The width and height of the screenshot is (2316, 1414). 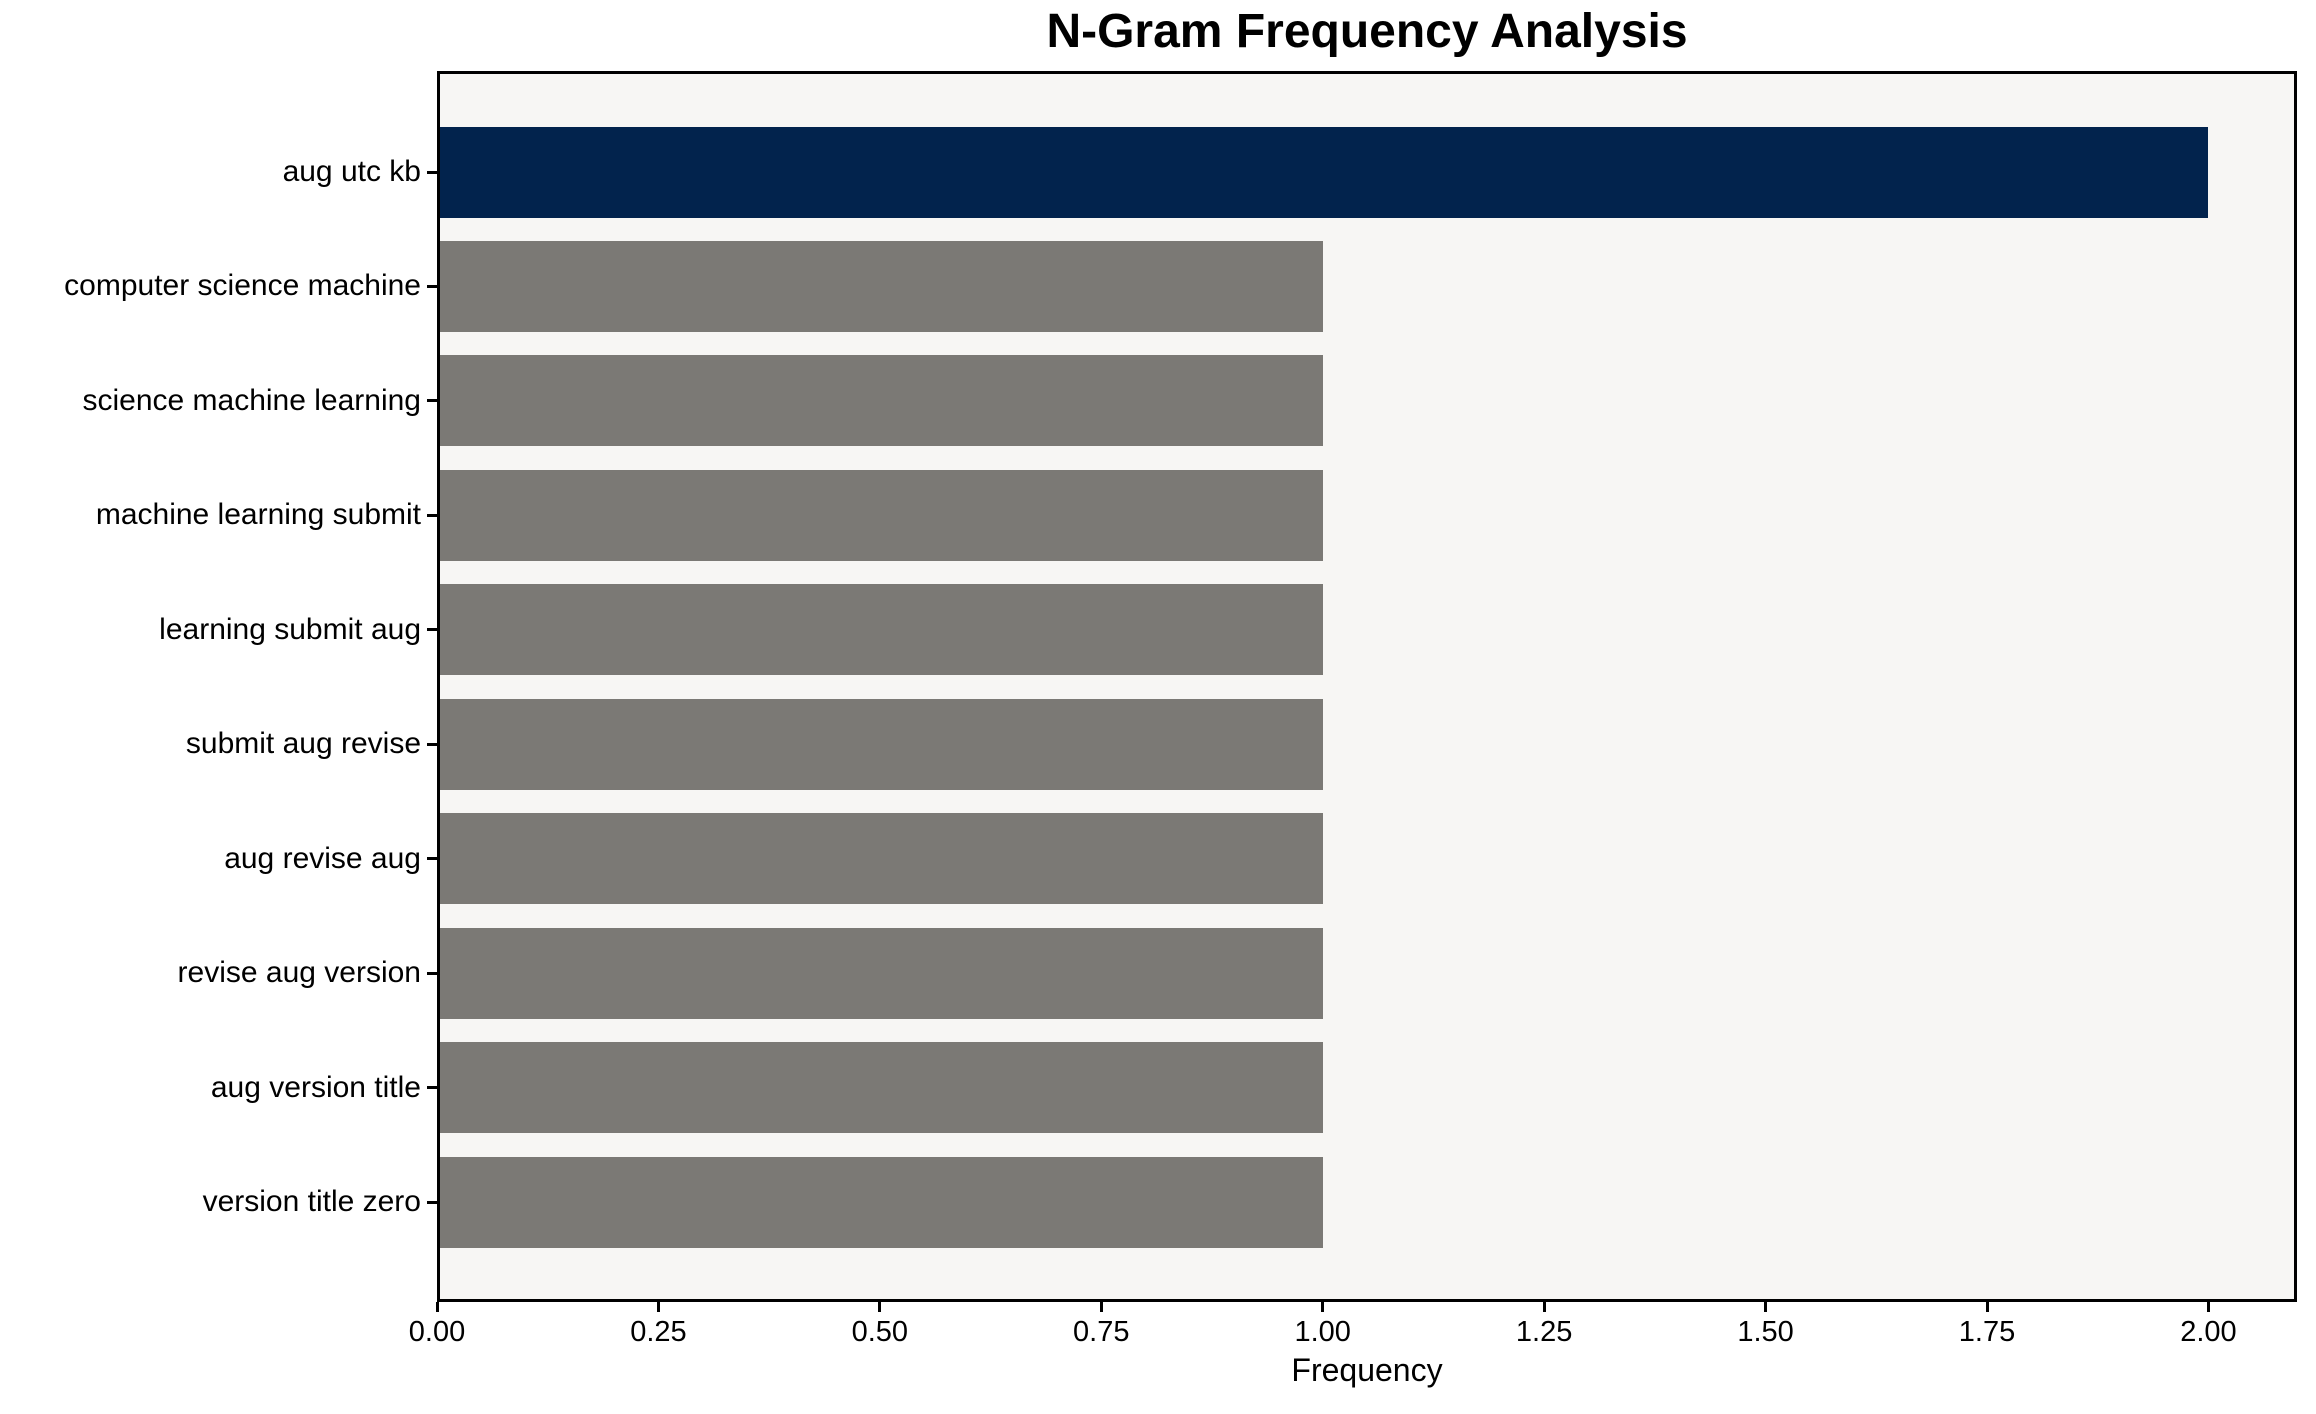 I want to click on chart-title: N-Gram Frequency Analysis, so click(x=1367, y=31).